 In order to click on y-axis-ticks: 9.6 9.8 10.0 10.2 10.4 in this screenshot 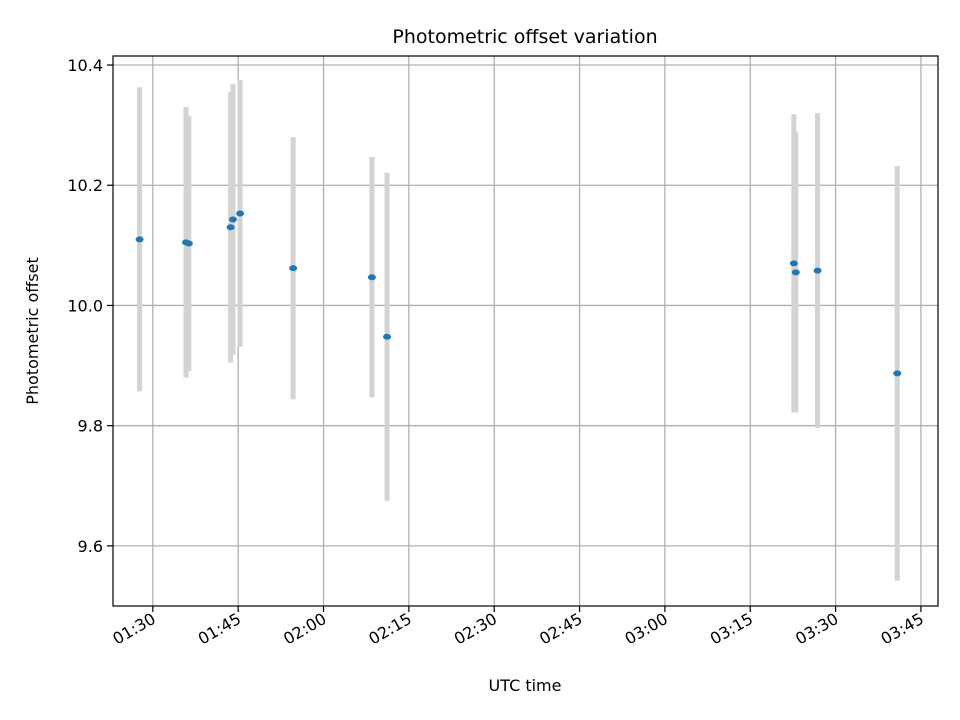, I will do `click(90, 306)`.